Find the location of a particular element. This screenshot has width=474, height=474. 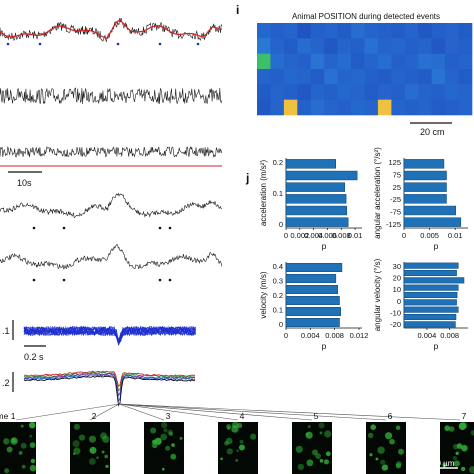

panel-letter-j: j is located at coordinates (247, 178).